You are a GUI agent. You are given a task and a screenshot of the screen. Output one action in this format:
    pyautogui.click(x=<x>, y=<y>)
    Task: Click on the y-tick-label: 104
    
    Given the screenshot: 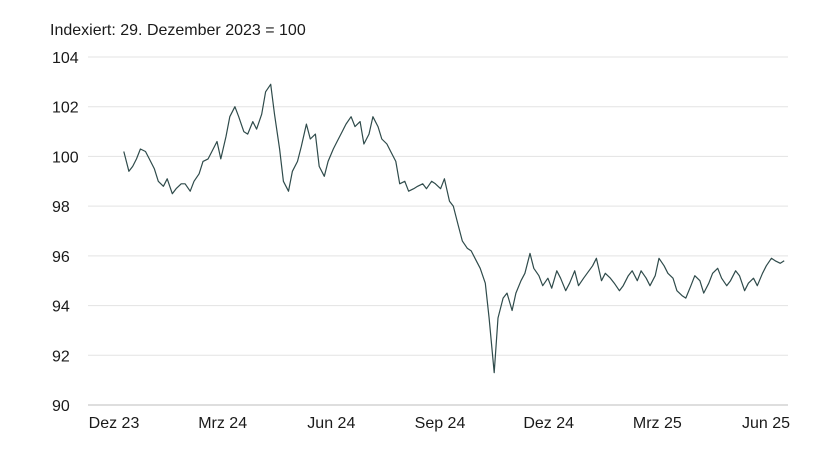 What is the action you would take?
    pyautogui.click(x=65, y=58)
    